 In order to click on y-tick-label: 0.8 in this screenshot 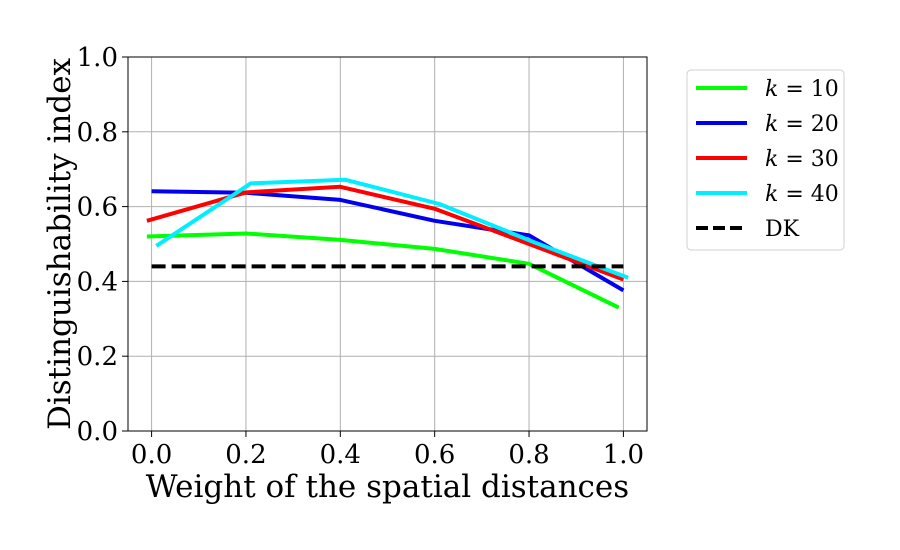, I will do `click(97, 133)`.